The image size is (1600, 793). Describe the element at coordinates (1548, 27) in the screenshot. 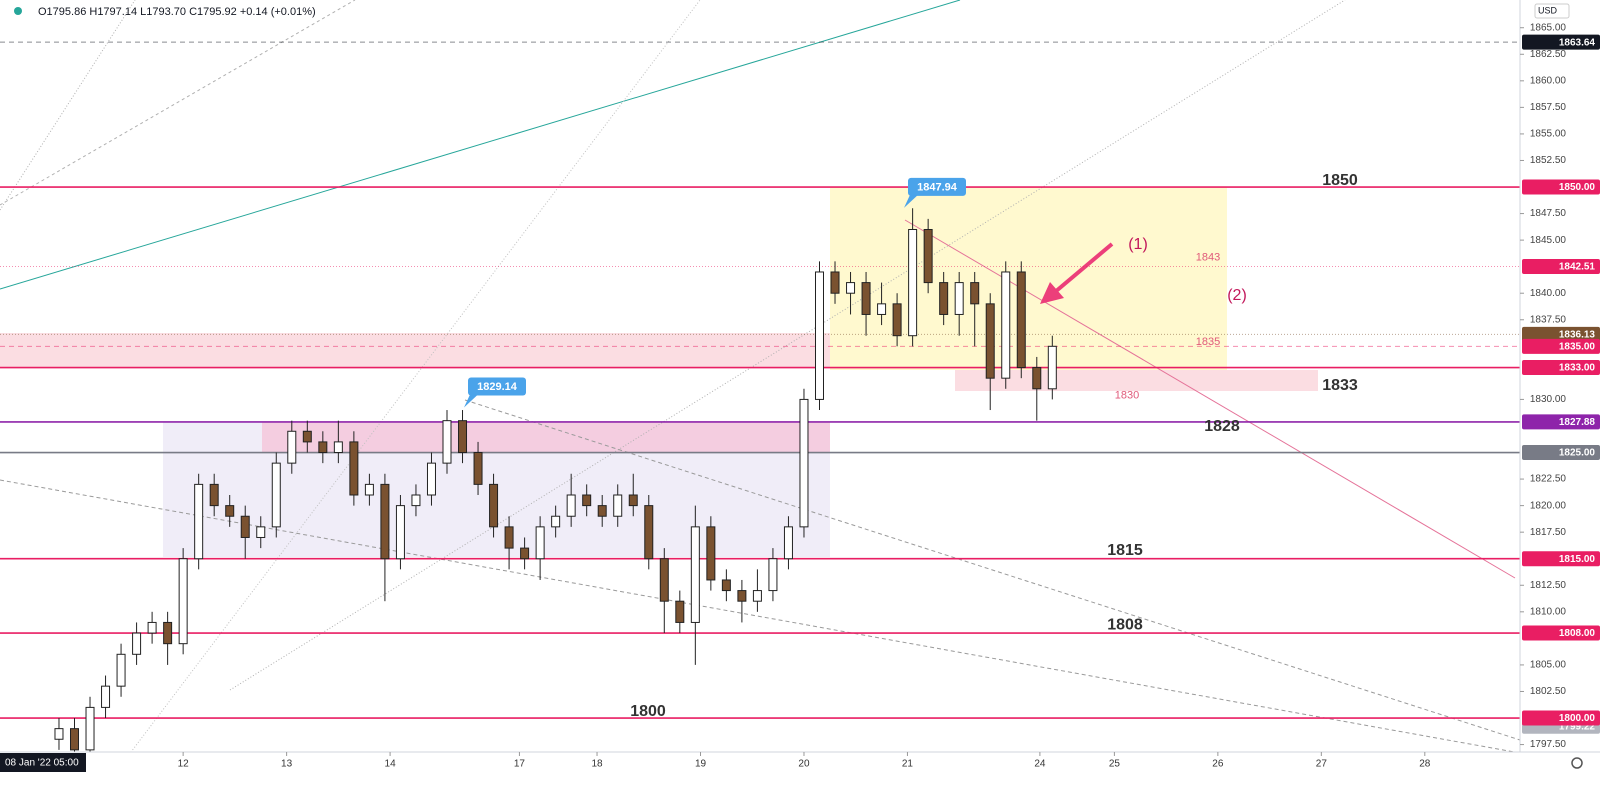

I see `y-tick-label: 1865.00` at that location.